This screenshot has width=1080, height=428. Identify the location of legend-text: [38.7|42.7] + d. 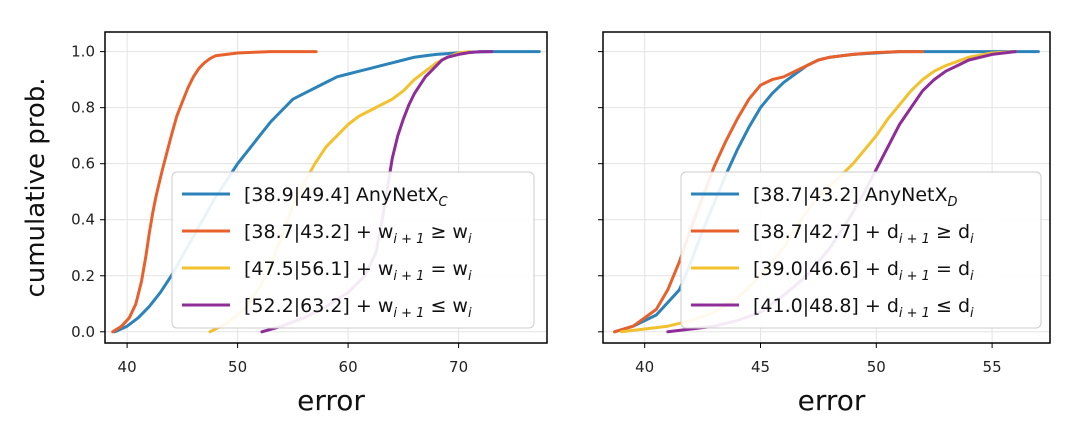
(826, 232).